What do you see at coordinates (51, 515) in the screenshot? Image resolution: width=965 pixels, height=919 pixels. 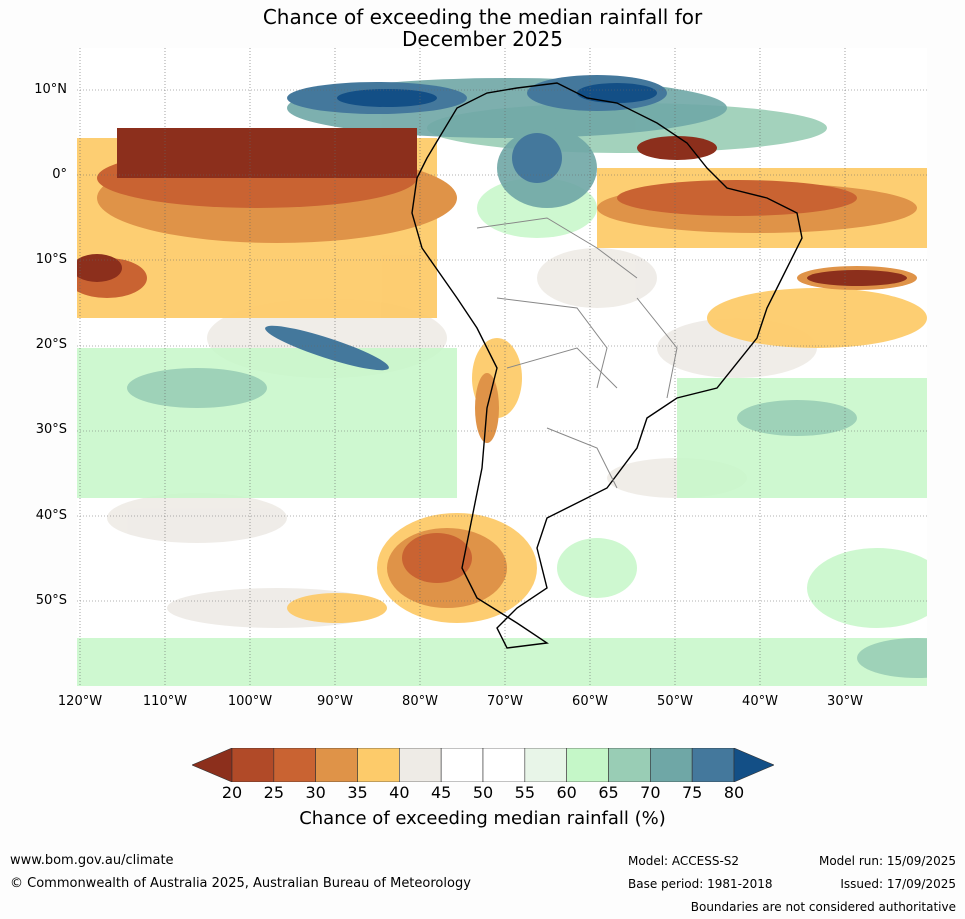 I see `lat-label-40s: 40°S` at bounding box center [51, 515].